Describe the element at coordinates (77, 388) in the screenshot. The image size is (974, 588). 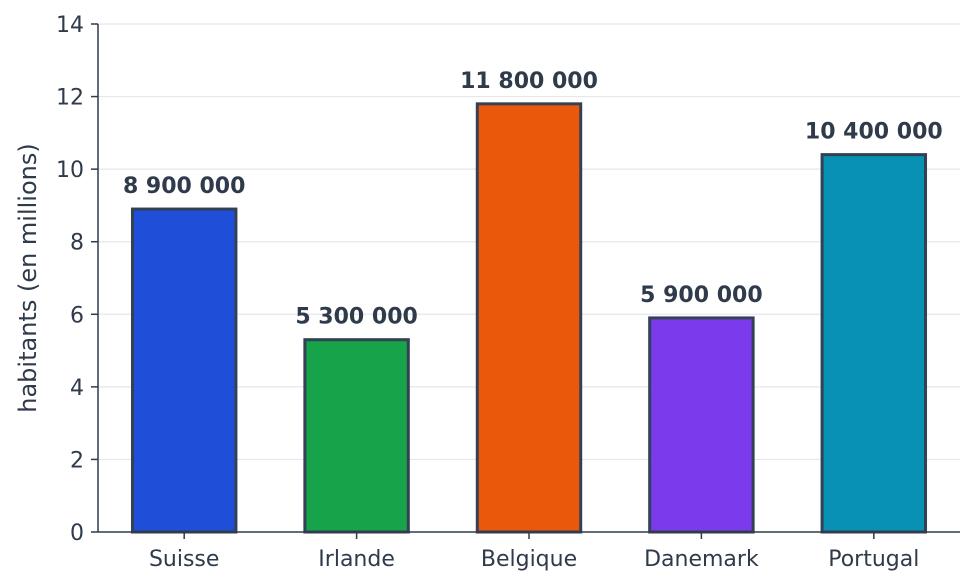
I see `y-tick-label: 4` at that location.